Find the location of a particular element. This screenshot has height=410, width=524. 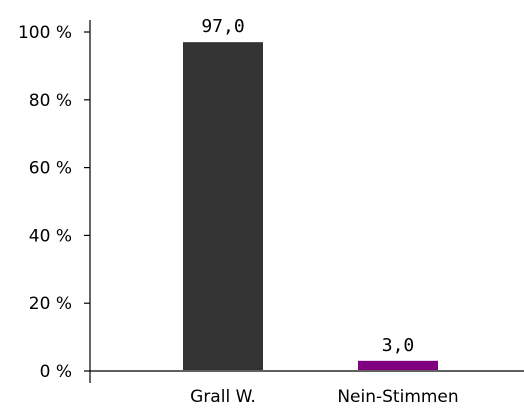

data-label: 3,0 is located at coordinates (398, 345).